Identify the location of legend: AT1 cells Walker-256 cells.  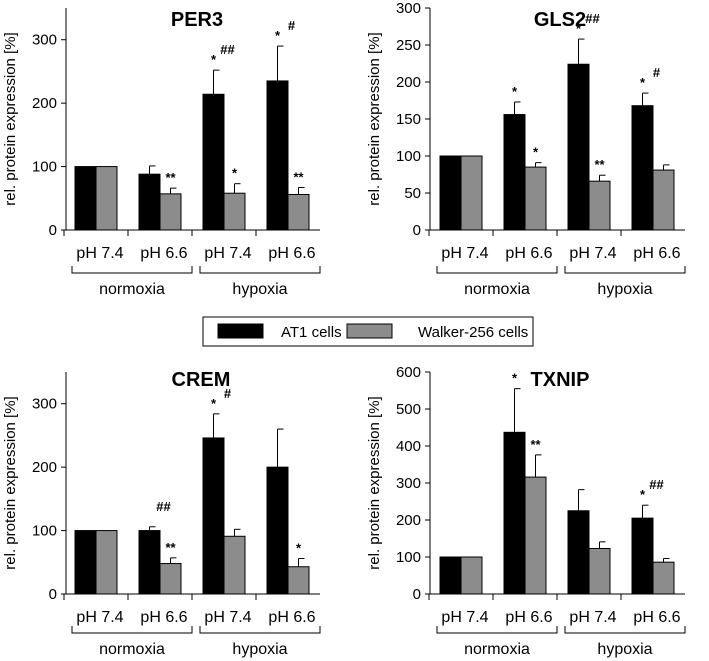
(368, 331).